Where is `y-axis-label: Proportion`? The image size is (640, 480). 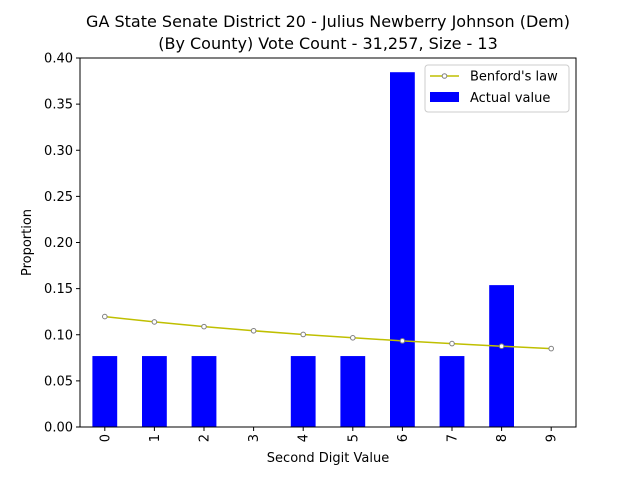
y-axis-label: Proportion is located at coordinates (27, 242).